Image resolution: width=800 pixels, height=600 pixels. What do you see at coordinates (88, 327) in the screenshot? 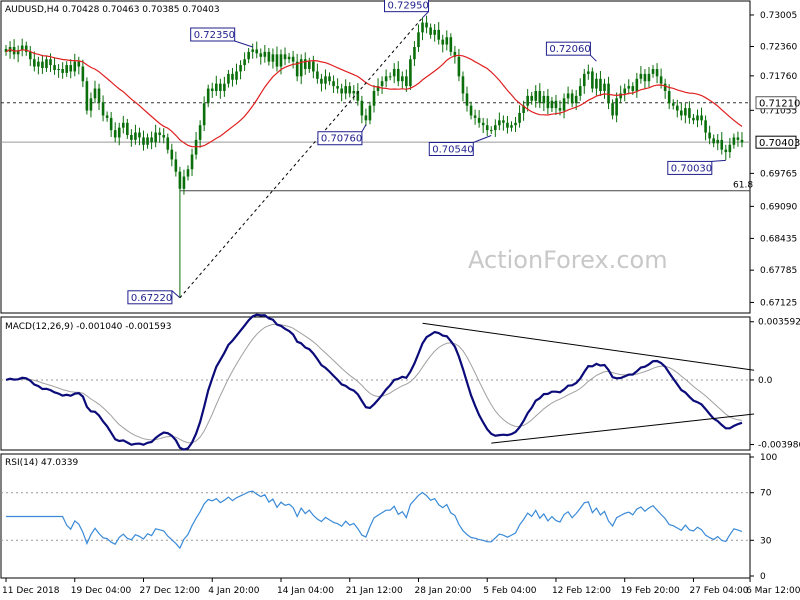
I see `macd-panel-header: MACD(12,26,9) -0.001040 -0.001593` at bounding box center [88, 327].